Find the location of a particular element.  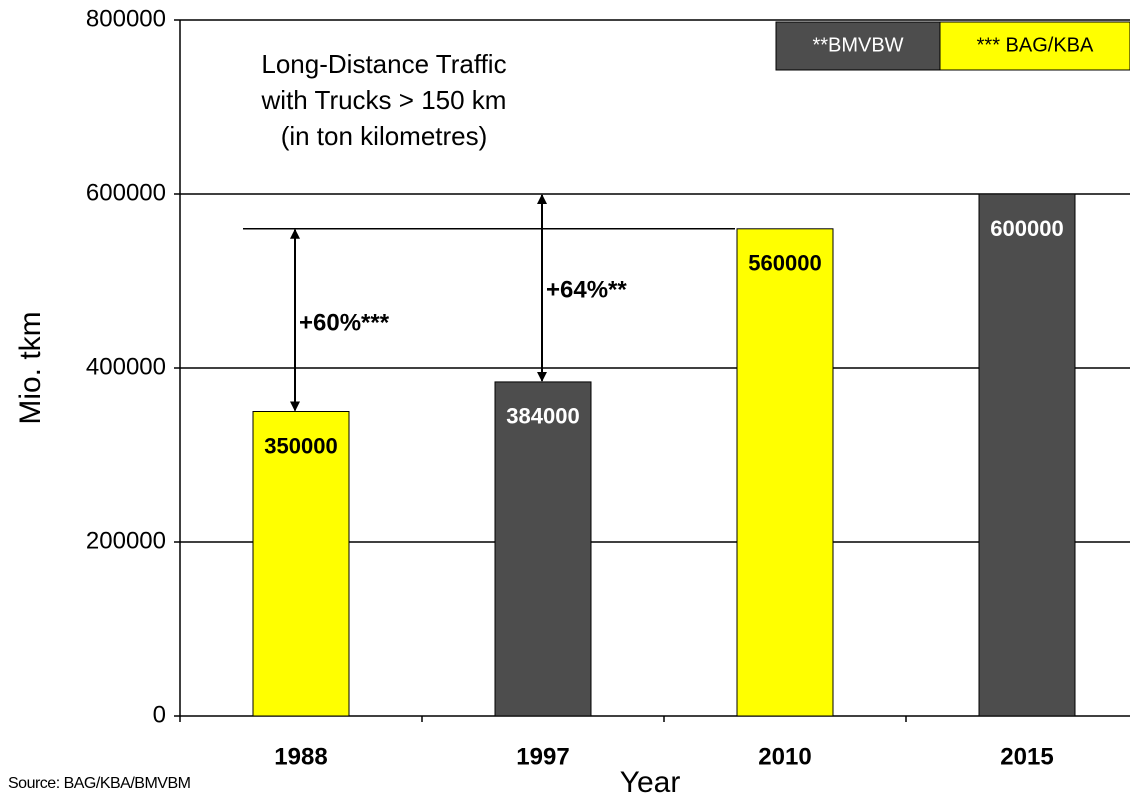

legend-label: **BMVBW is located at coordinates (857, 45).